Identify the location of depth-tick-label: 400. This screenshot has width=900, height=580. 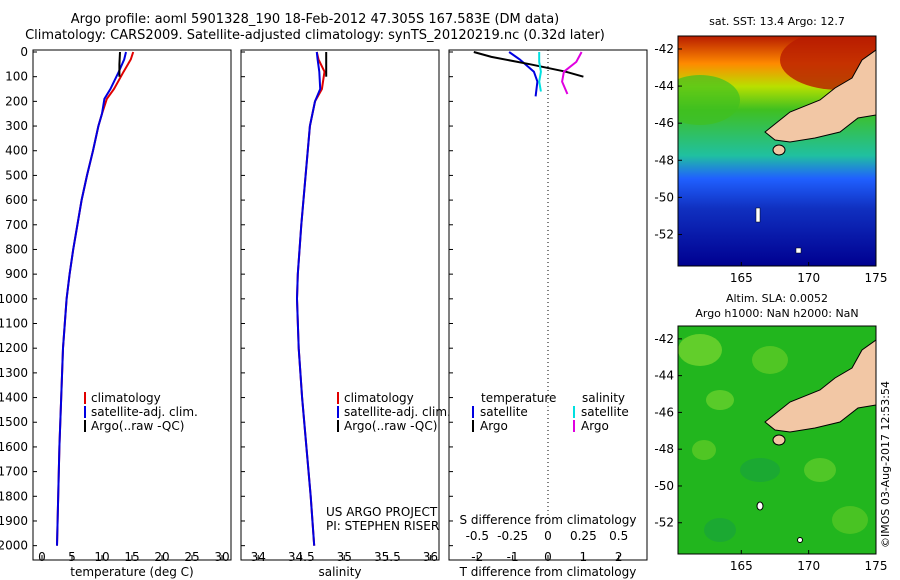
(16, 151).